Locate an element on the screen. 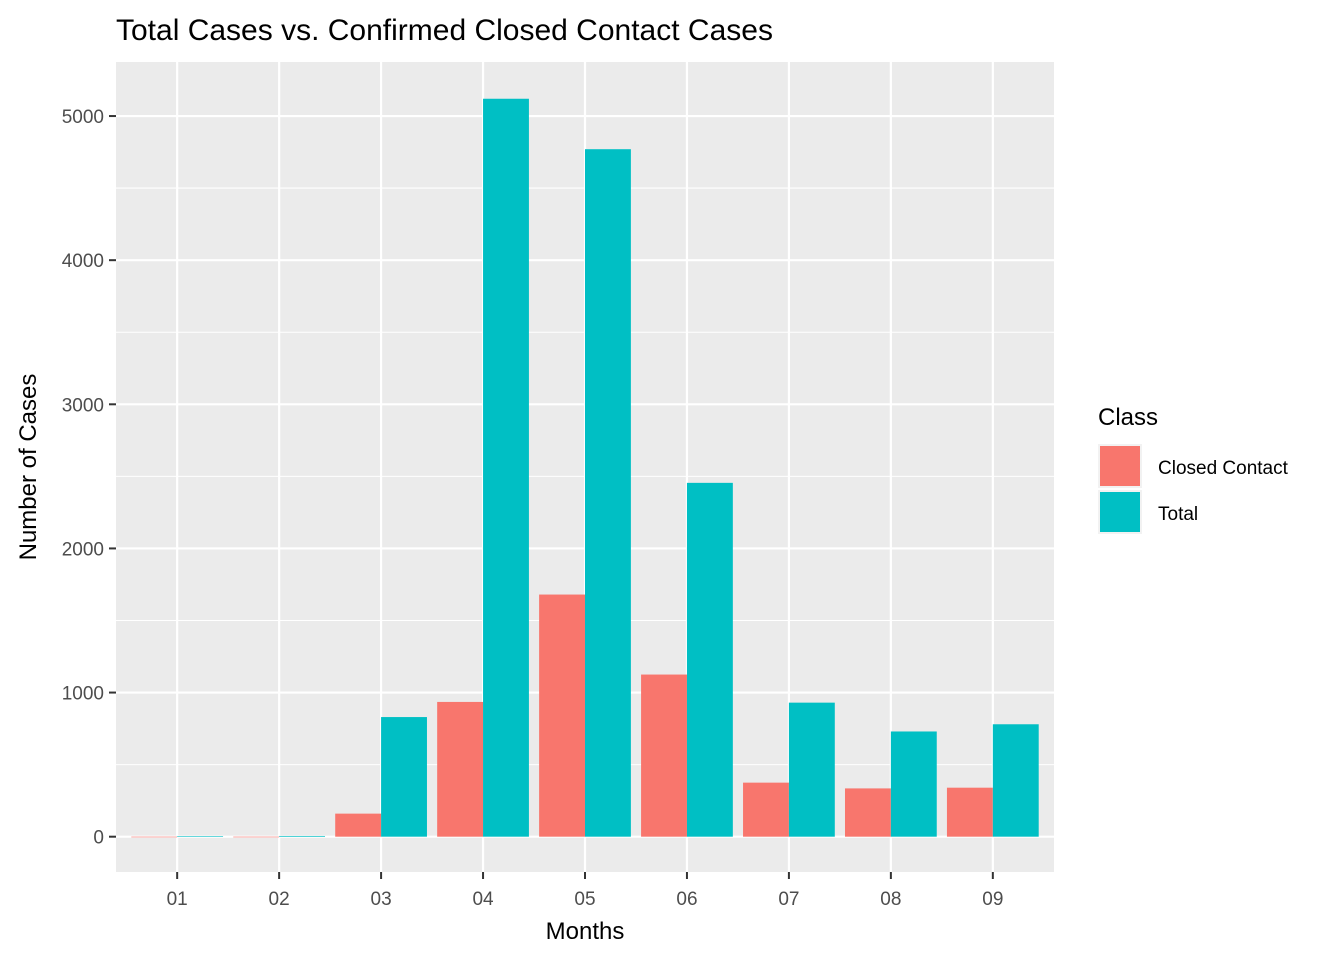  y-tick-label: 1000 is located at coordinates (83, 694).